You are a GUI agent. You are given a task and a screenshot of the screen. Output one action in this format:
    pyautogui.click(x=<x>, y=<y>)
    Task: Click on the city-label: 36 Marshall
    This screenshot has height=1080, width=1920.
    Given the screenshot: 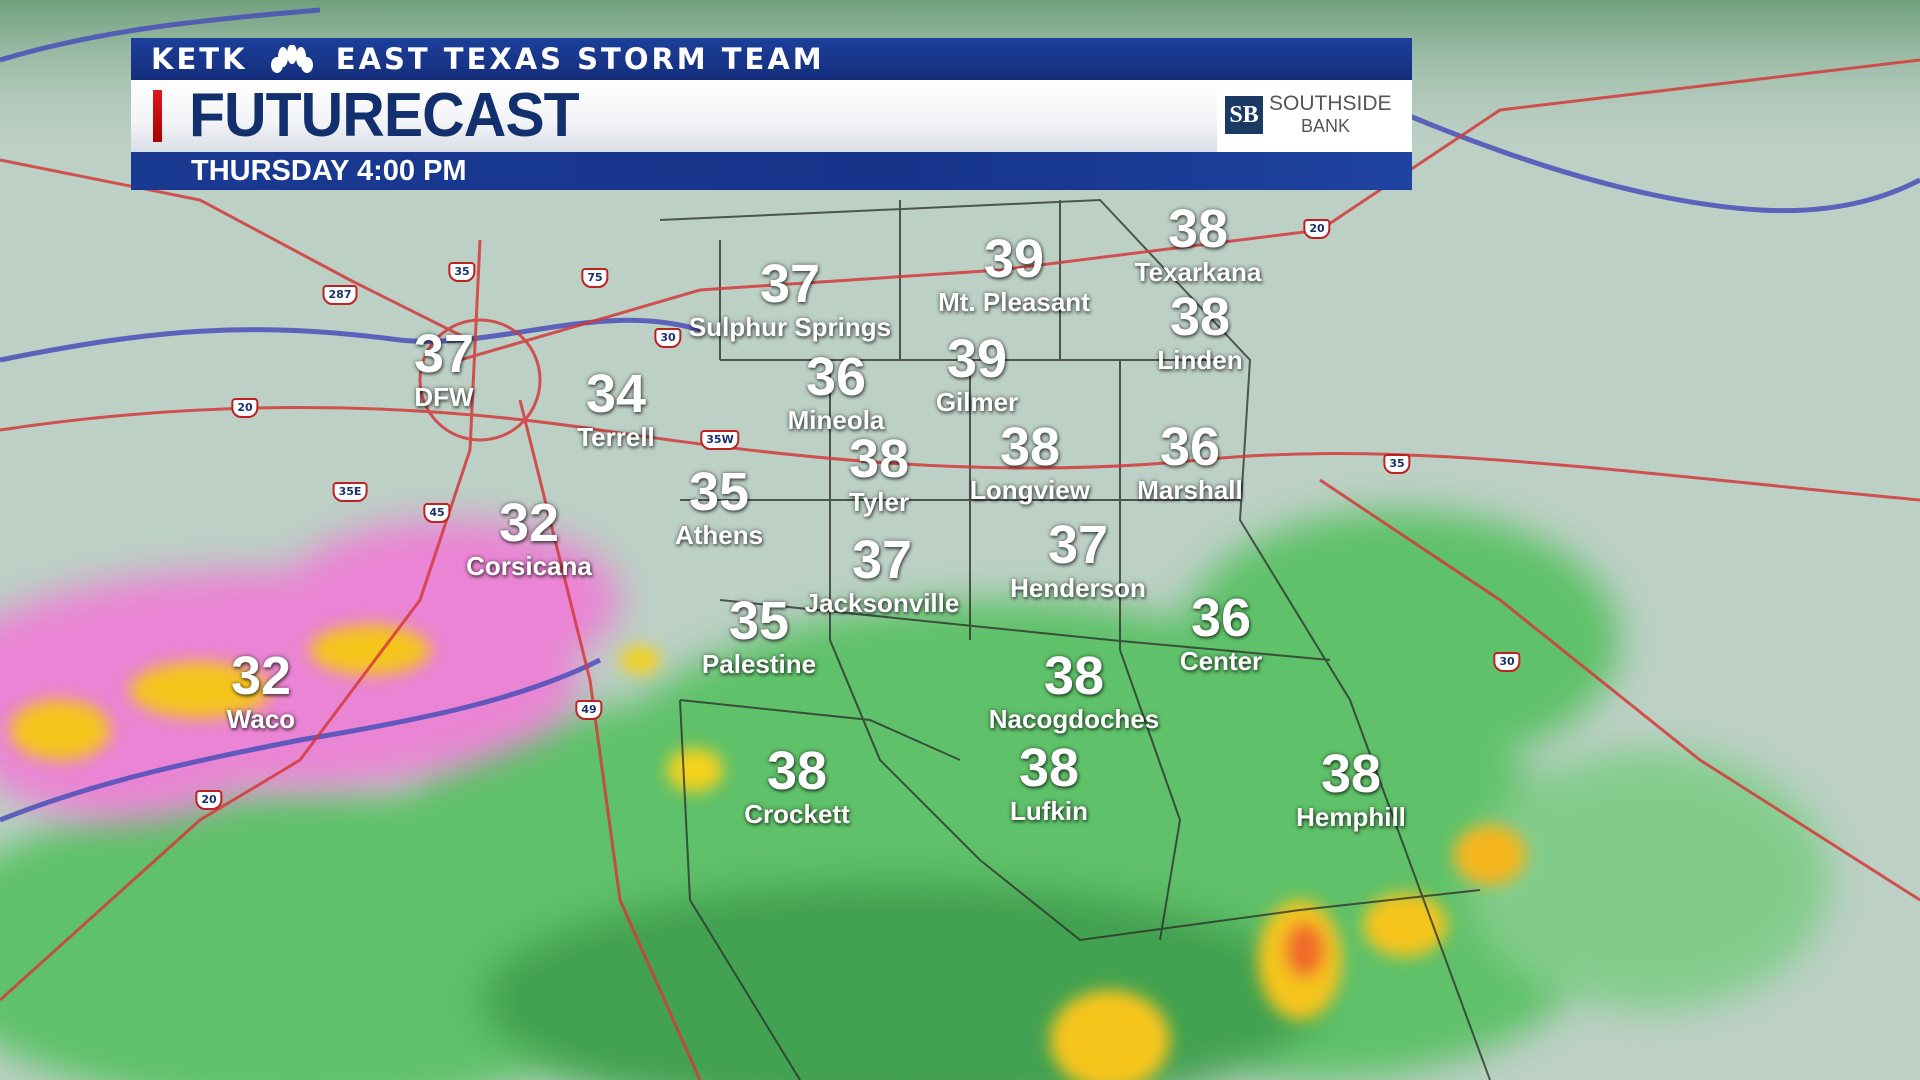 What is the action you would take?
    pyautogui.click(x=1190, y=461)
    